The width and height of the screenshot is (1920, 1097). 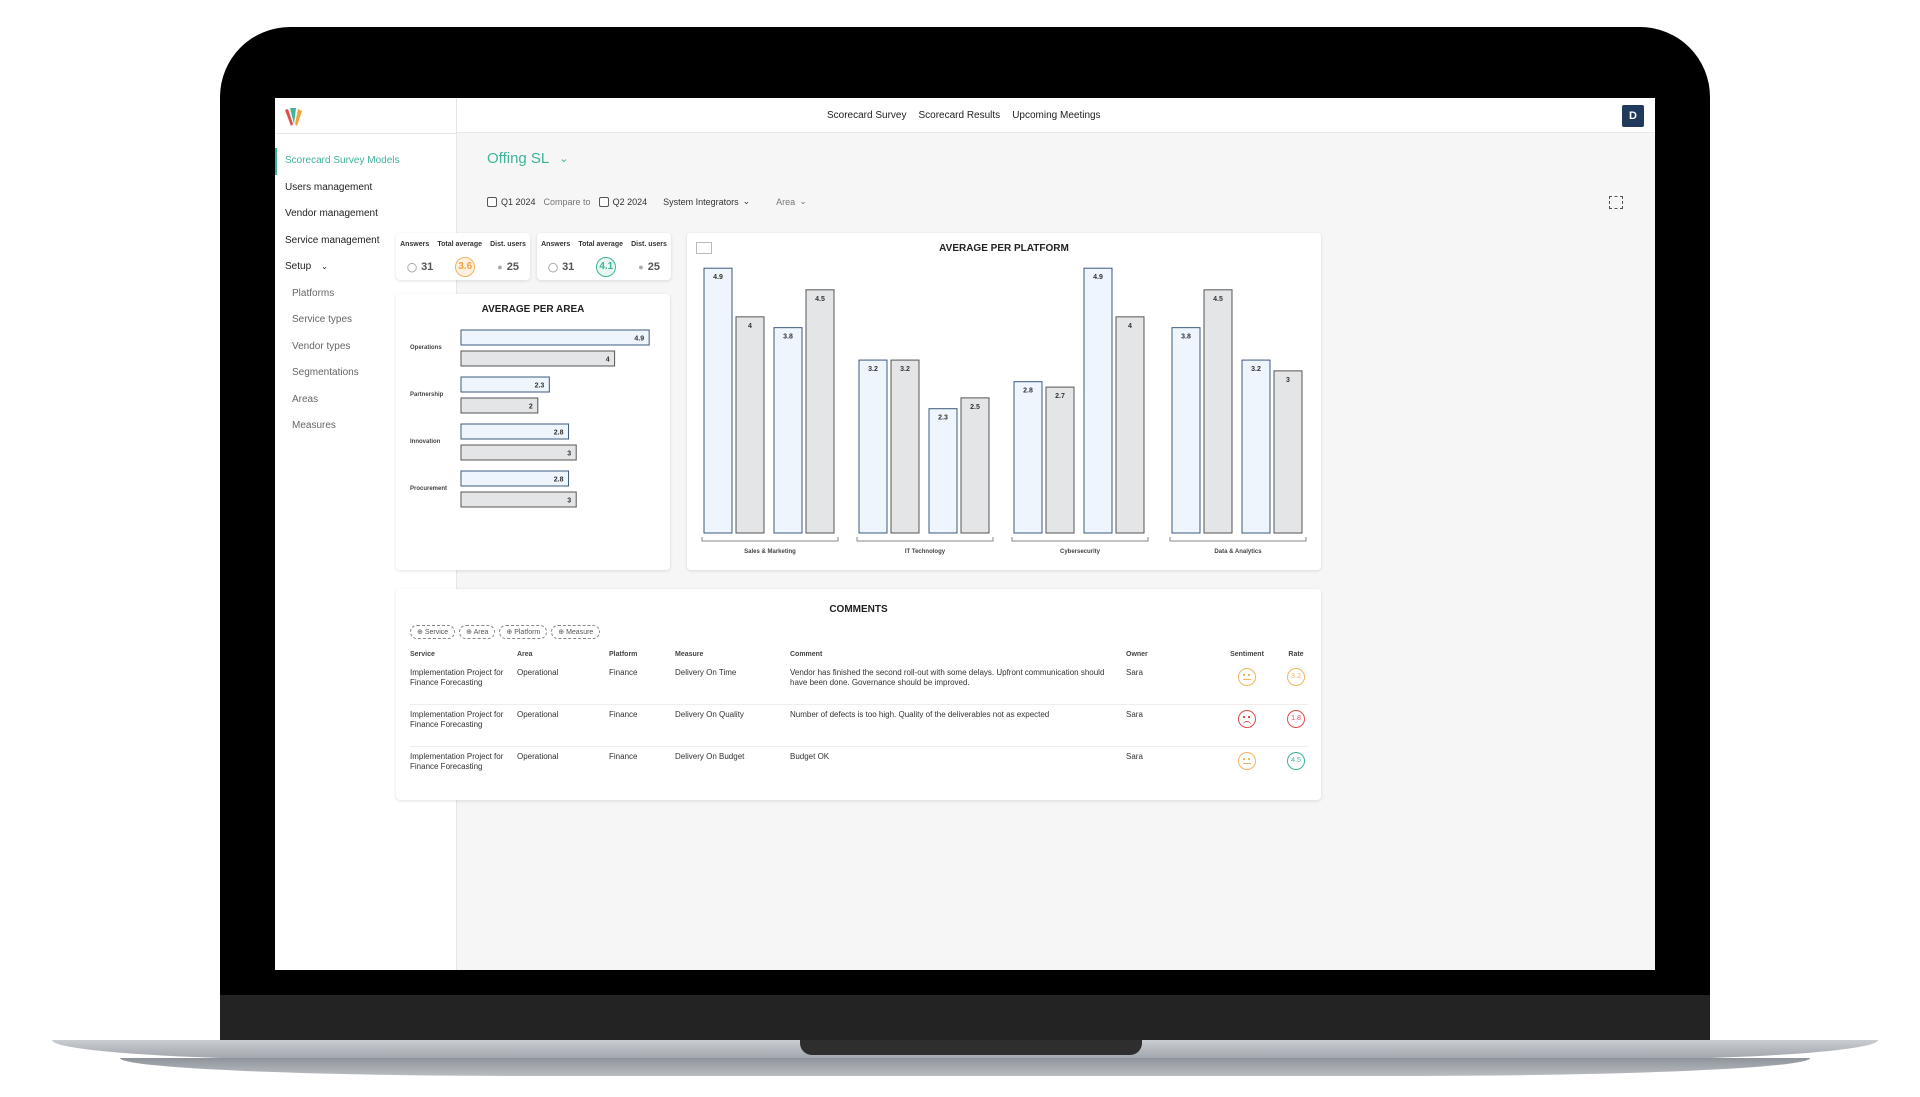 I want to click on header-rate: Rate, so click(x=1296, y=654).